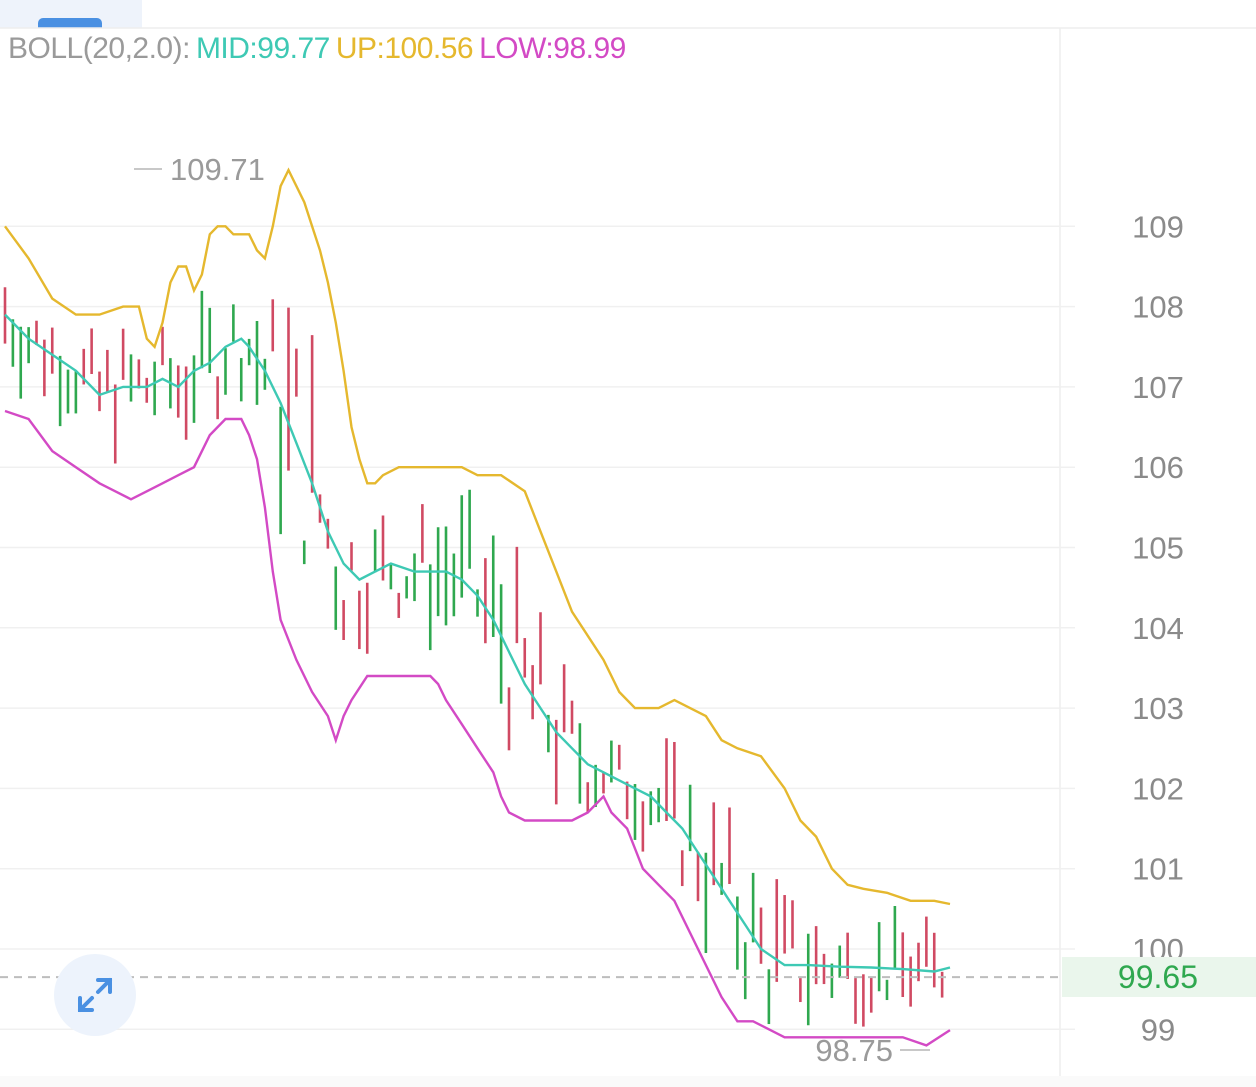 The height and width of the screenshot is (1087, 1256). What do you see at coordinates (1159, 977) in the screenshot?
I see `current-price-tag: 99.65` at bounding box center [1159, 977].